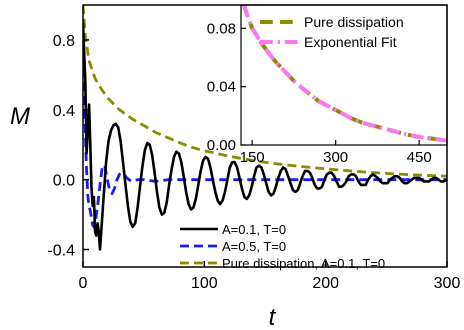  I want to click on x-tick-label: 0, so click(83, 283).